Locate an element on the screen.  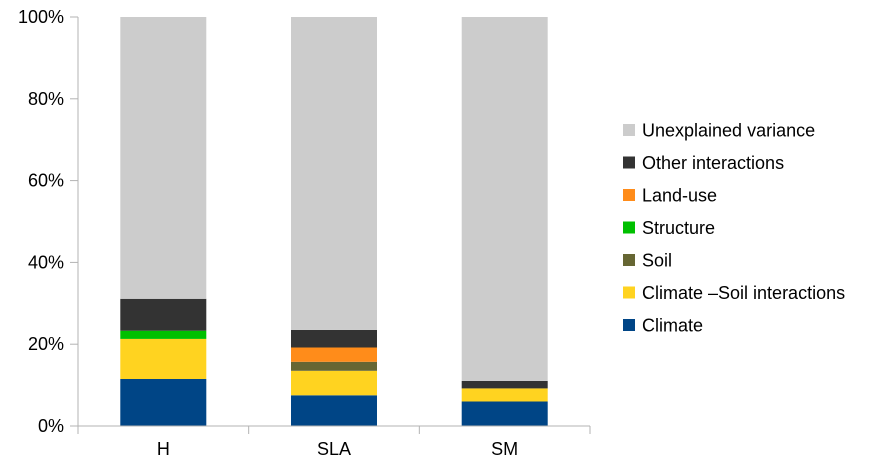
y-tick-label: 0% is located at coordinates (51, 426).